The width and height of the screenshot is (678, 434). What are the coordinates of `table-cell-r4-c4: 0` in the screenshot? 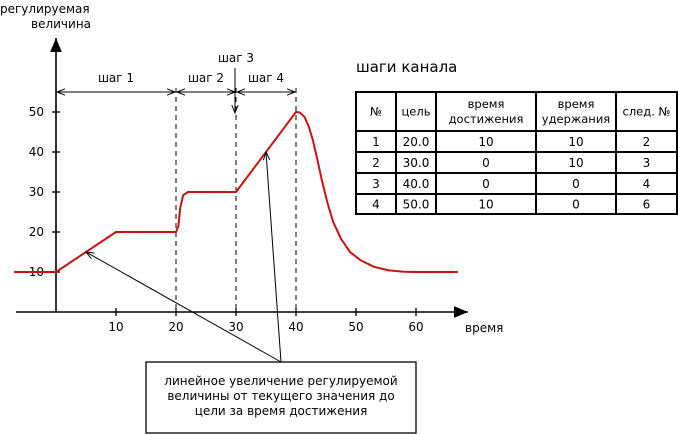 It's located at (576, 205).